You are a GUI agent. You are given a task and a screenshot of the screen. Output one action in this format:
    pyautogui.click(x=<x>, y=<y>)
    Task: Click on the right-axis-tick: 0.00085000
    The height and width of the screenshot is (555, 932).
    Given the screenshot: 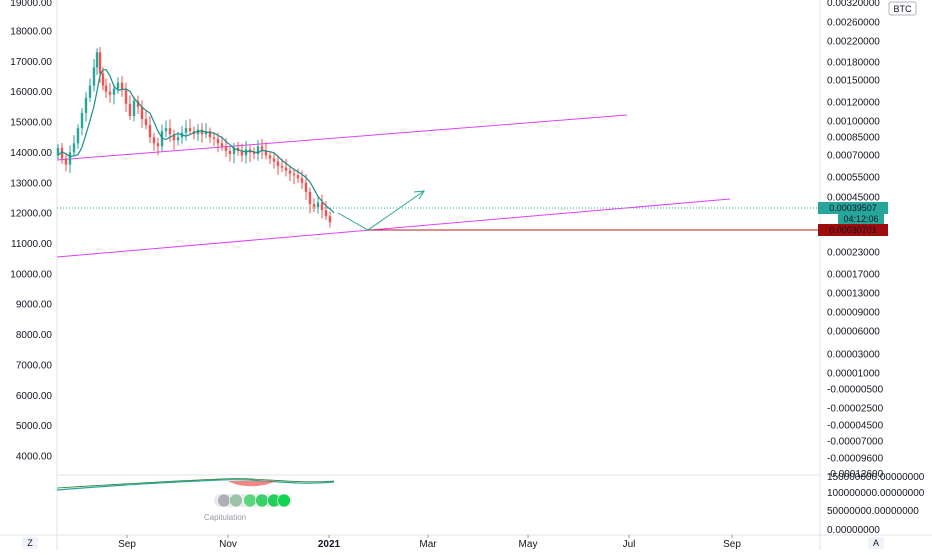 What is the action you would take?
    pyautogui.click(x=853, y=138)
    